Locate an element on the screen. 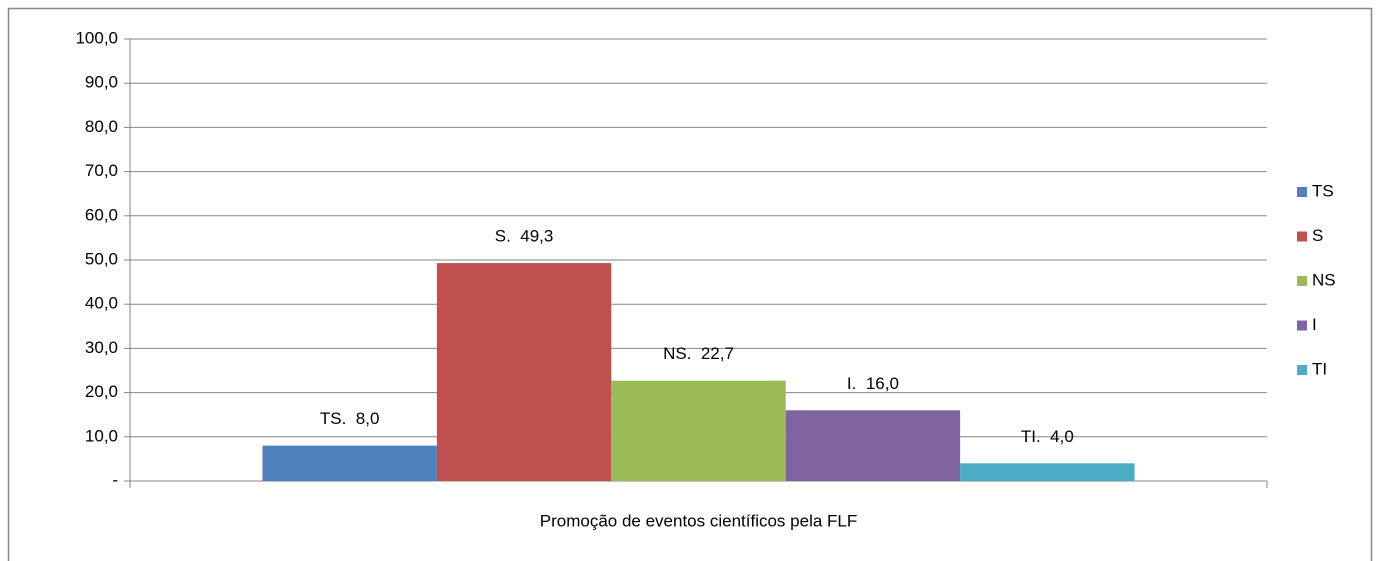 Image resolution: width=1380 pixels, height=561 pixels. legend-label: NS is located at coordinates (1324, 279).